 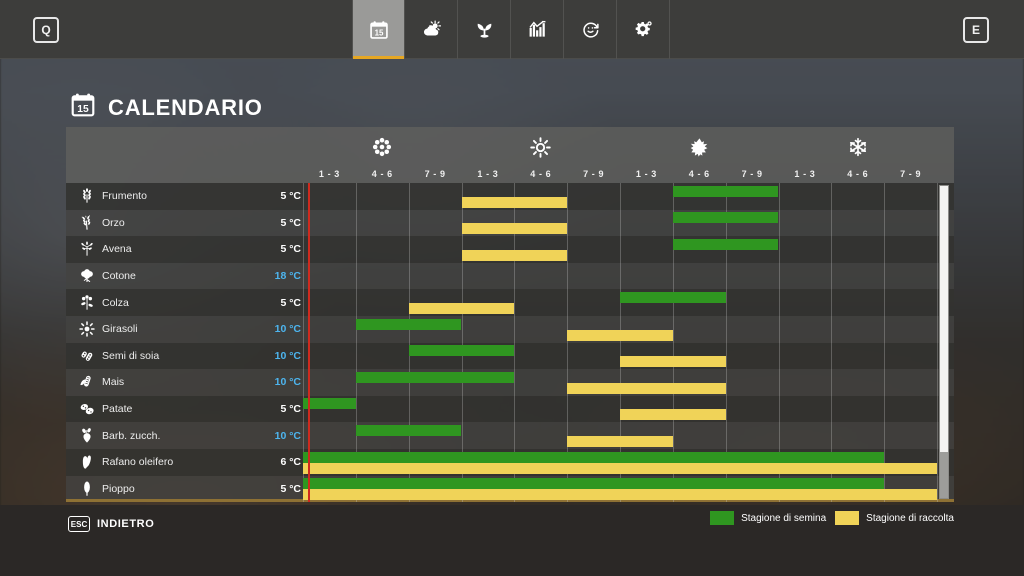 I want to click on weather-icon, so click(x=431, y=29).